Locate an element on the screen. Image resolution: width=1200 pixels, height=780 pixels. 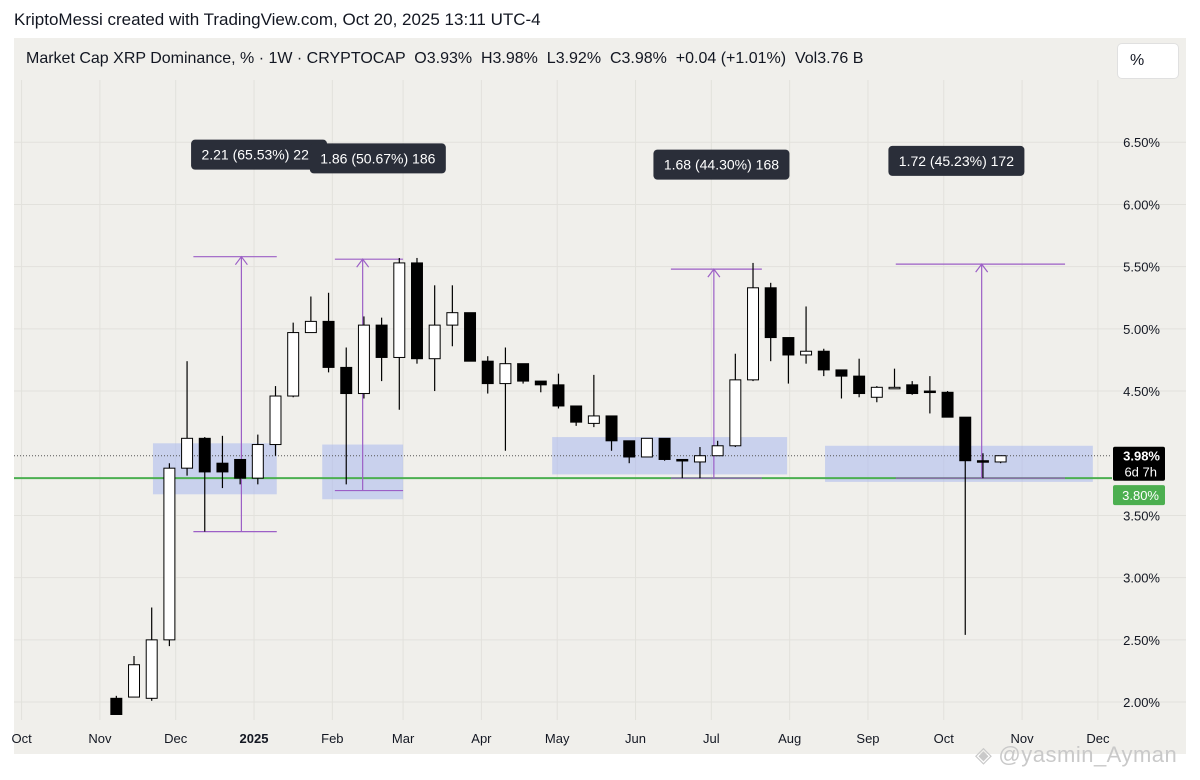
measure-label: 1.72 (45.23%) 172 is located at coordinates (956, 161).